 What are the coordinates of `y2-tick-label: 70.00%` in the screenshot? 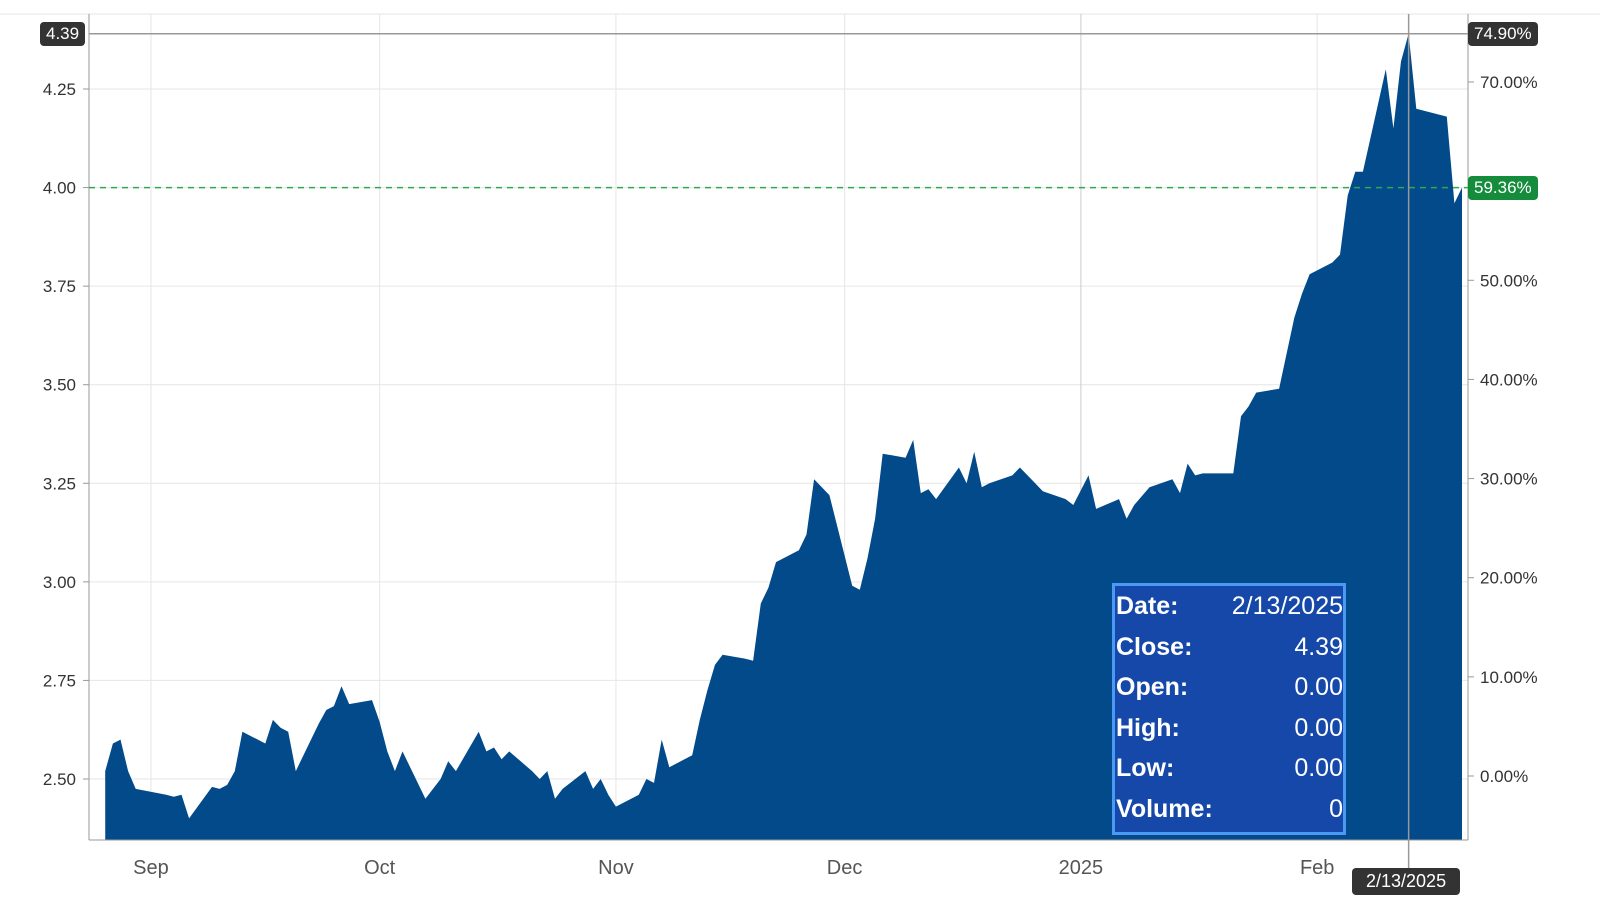 It's located at (1509, 82).